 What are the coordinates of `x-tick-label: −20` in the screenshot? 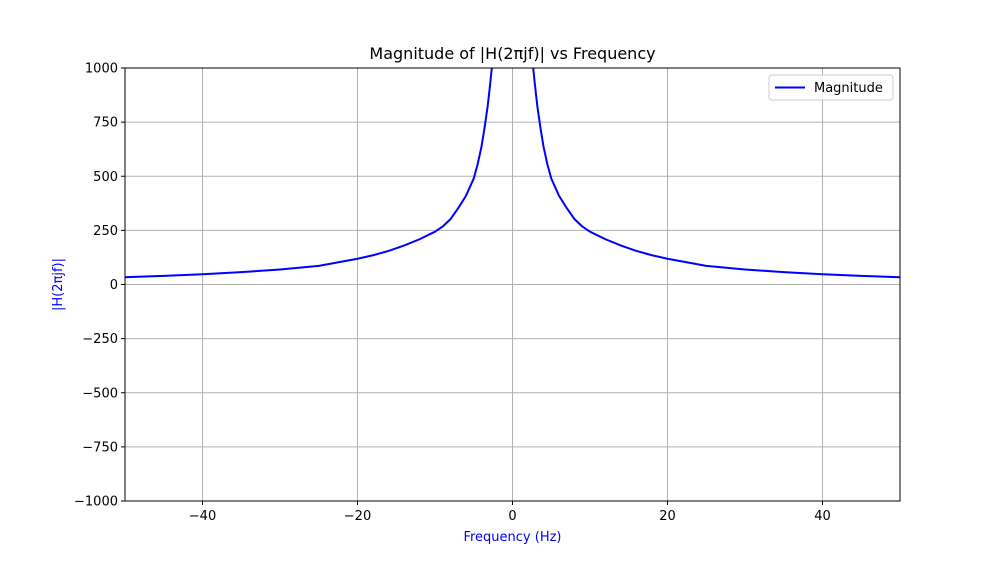 It's located at (357, 516).